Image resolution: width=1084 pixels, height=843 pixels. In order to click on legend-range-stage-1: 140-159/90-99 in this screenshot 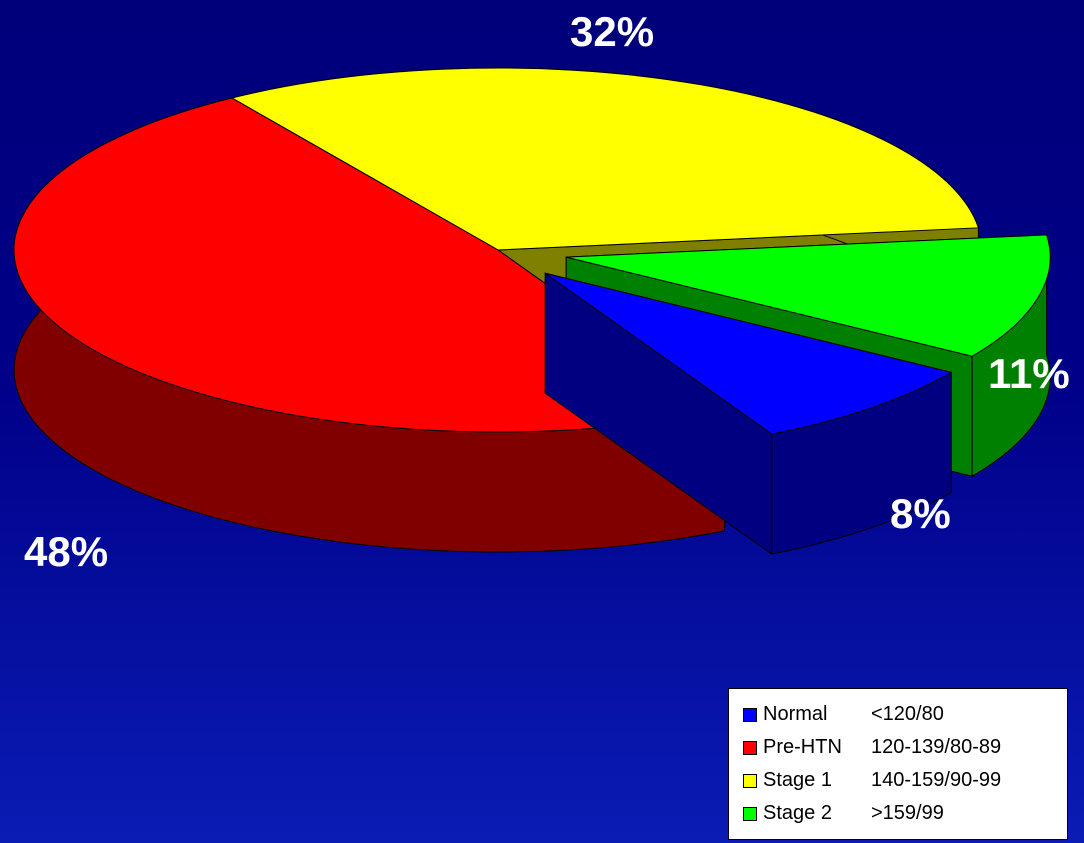, I will do `click(936, 780)`.